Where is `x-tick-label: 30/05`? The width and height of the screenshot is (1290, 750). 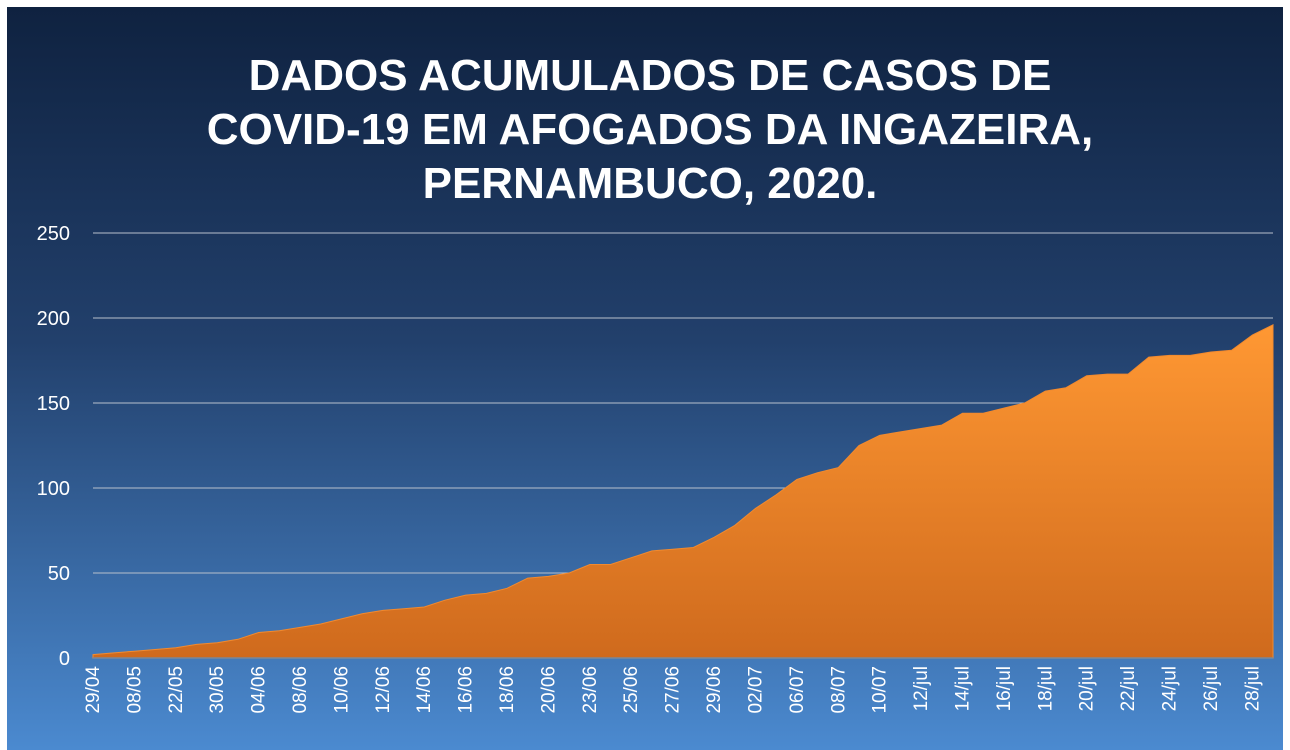 x-tick-label: 30/05 is located at coordinates (217, 690).